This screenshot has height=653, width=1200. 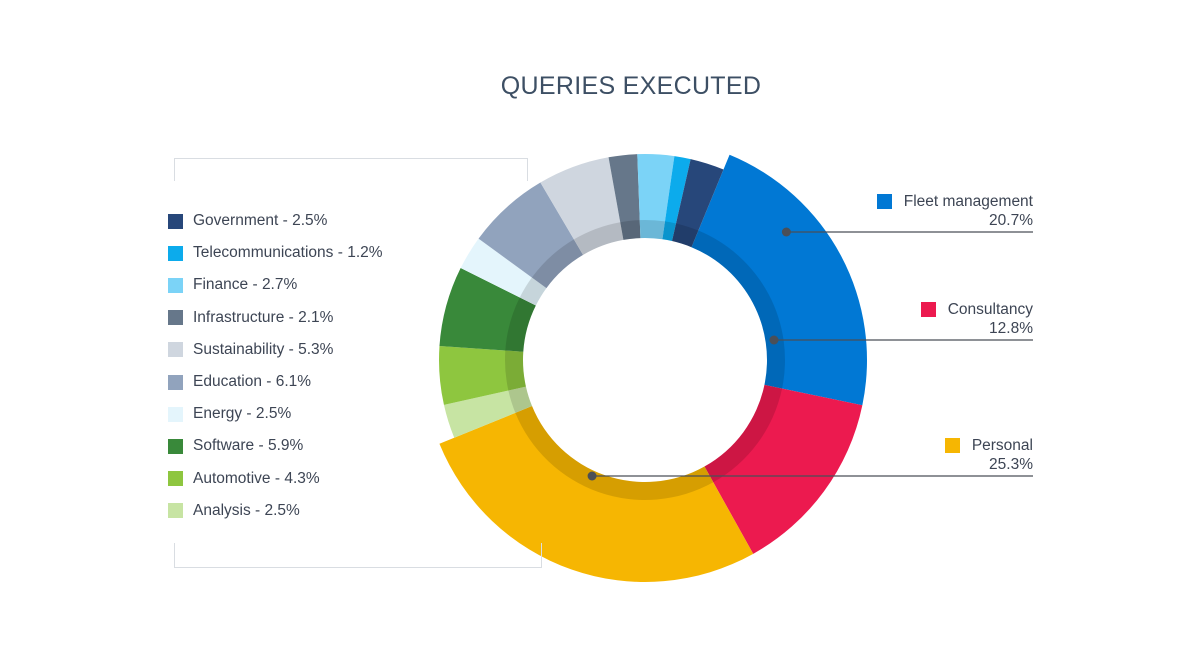 I want to click on legend-item-energy: Energy - 2.5%, so click(x=275, y=414).